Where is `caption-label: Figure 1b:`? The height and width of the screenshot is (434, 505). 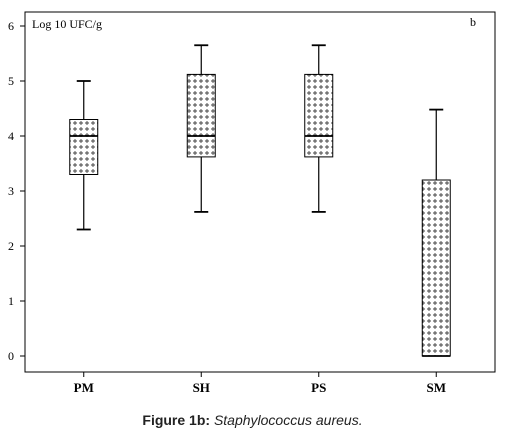
caption-label: Figure 1b: is located at coordinates (176, 420).